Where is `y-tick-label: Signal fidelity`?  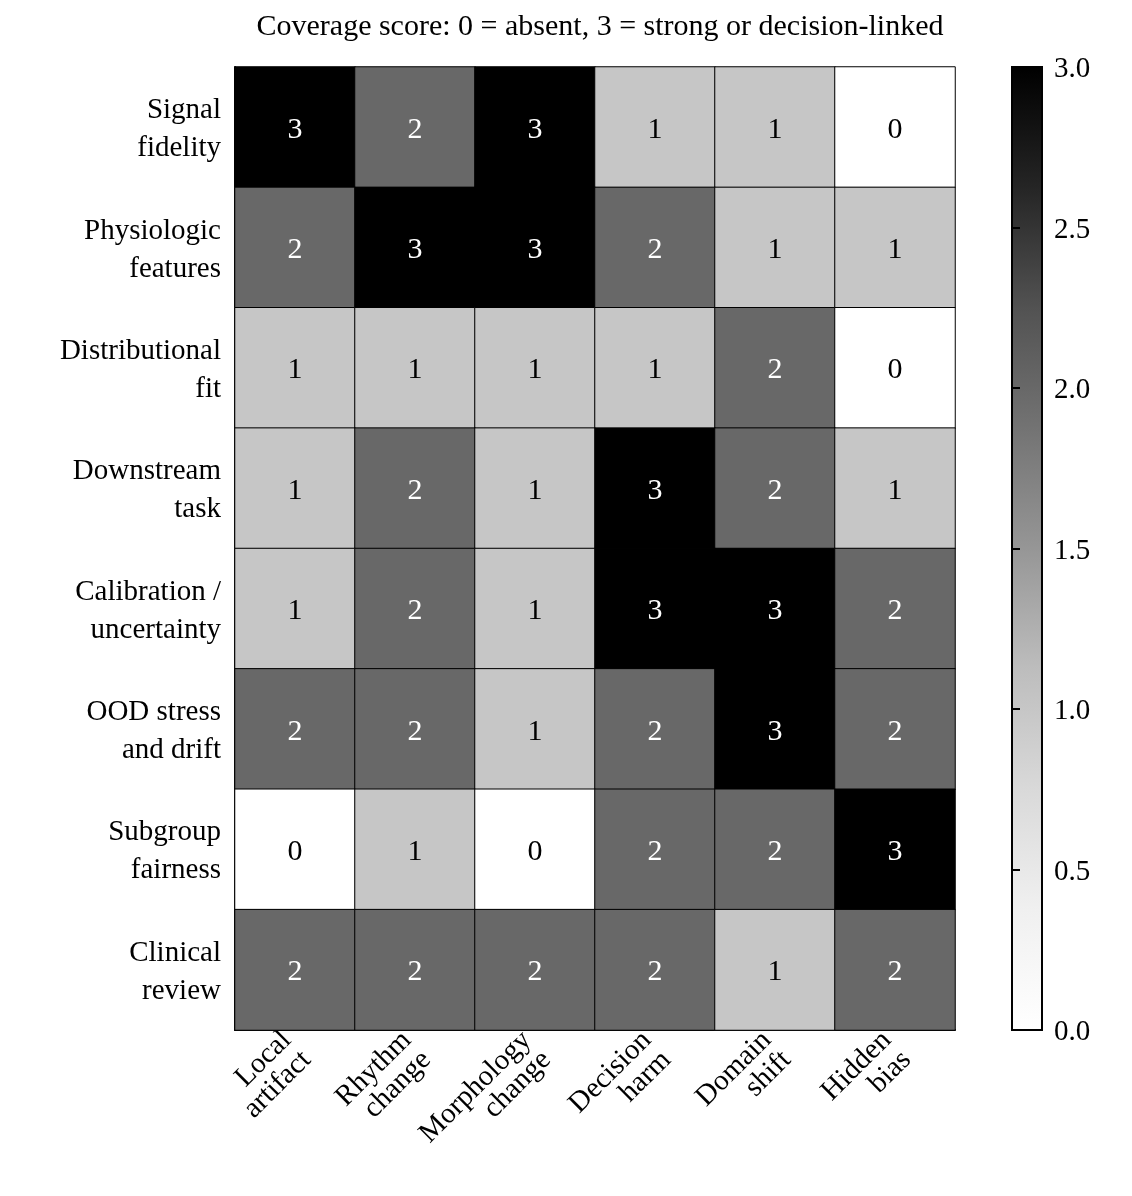 y-tick-label: Signal fidelity is located at coordinates (179, 127).